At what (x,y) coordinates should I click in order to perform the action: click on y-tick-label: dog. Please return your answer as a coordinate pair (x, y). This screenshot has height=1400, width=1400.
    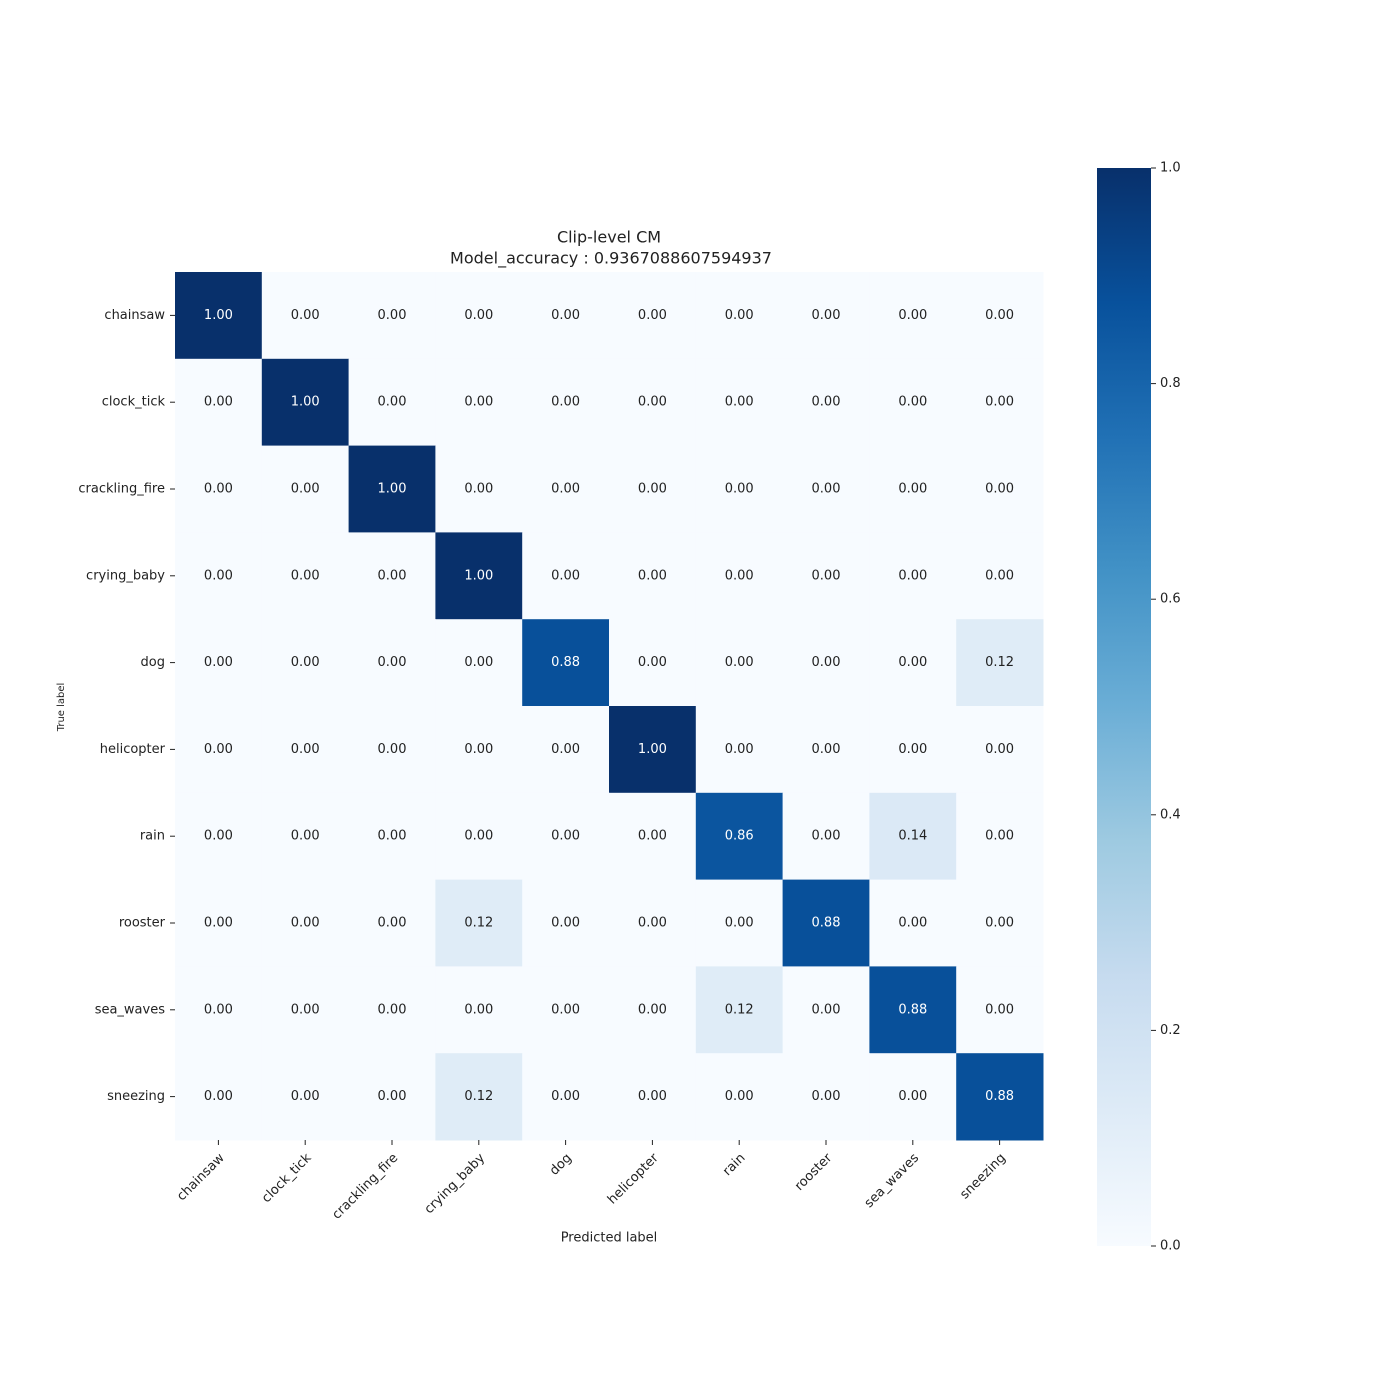
    Looking at the image, I should click on (153, 662).